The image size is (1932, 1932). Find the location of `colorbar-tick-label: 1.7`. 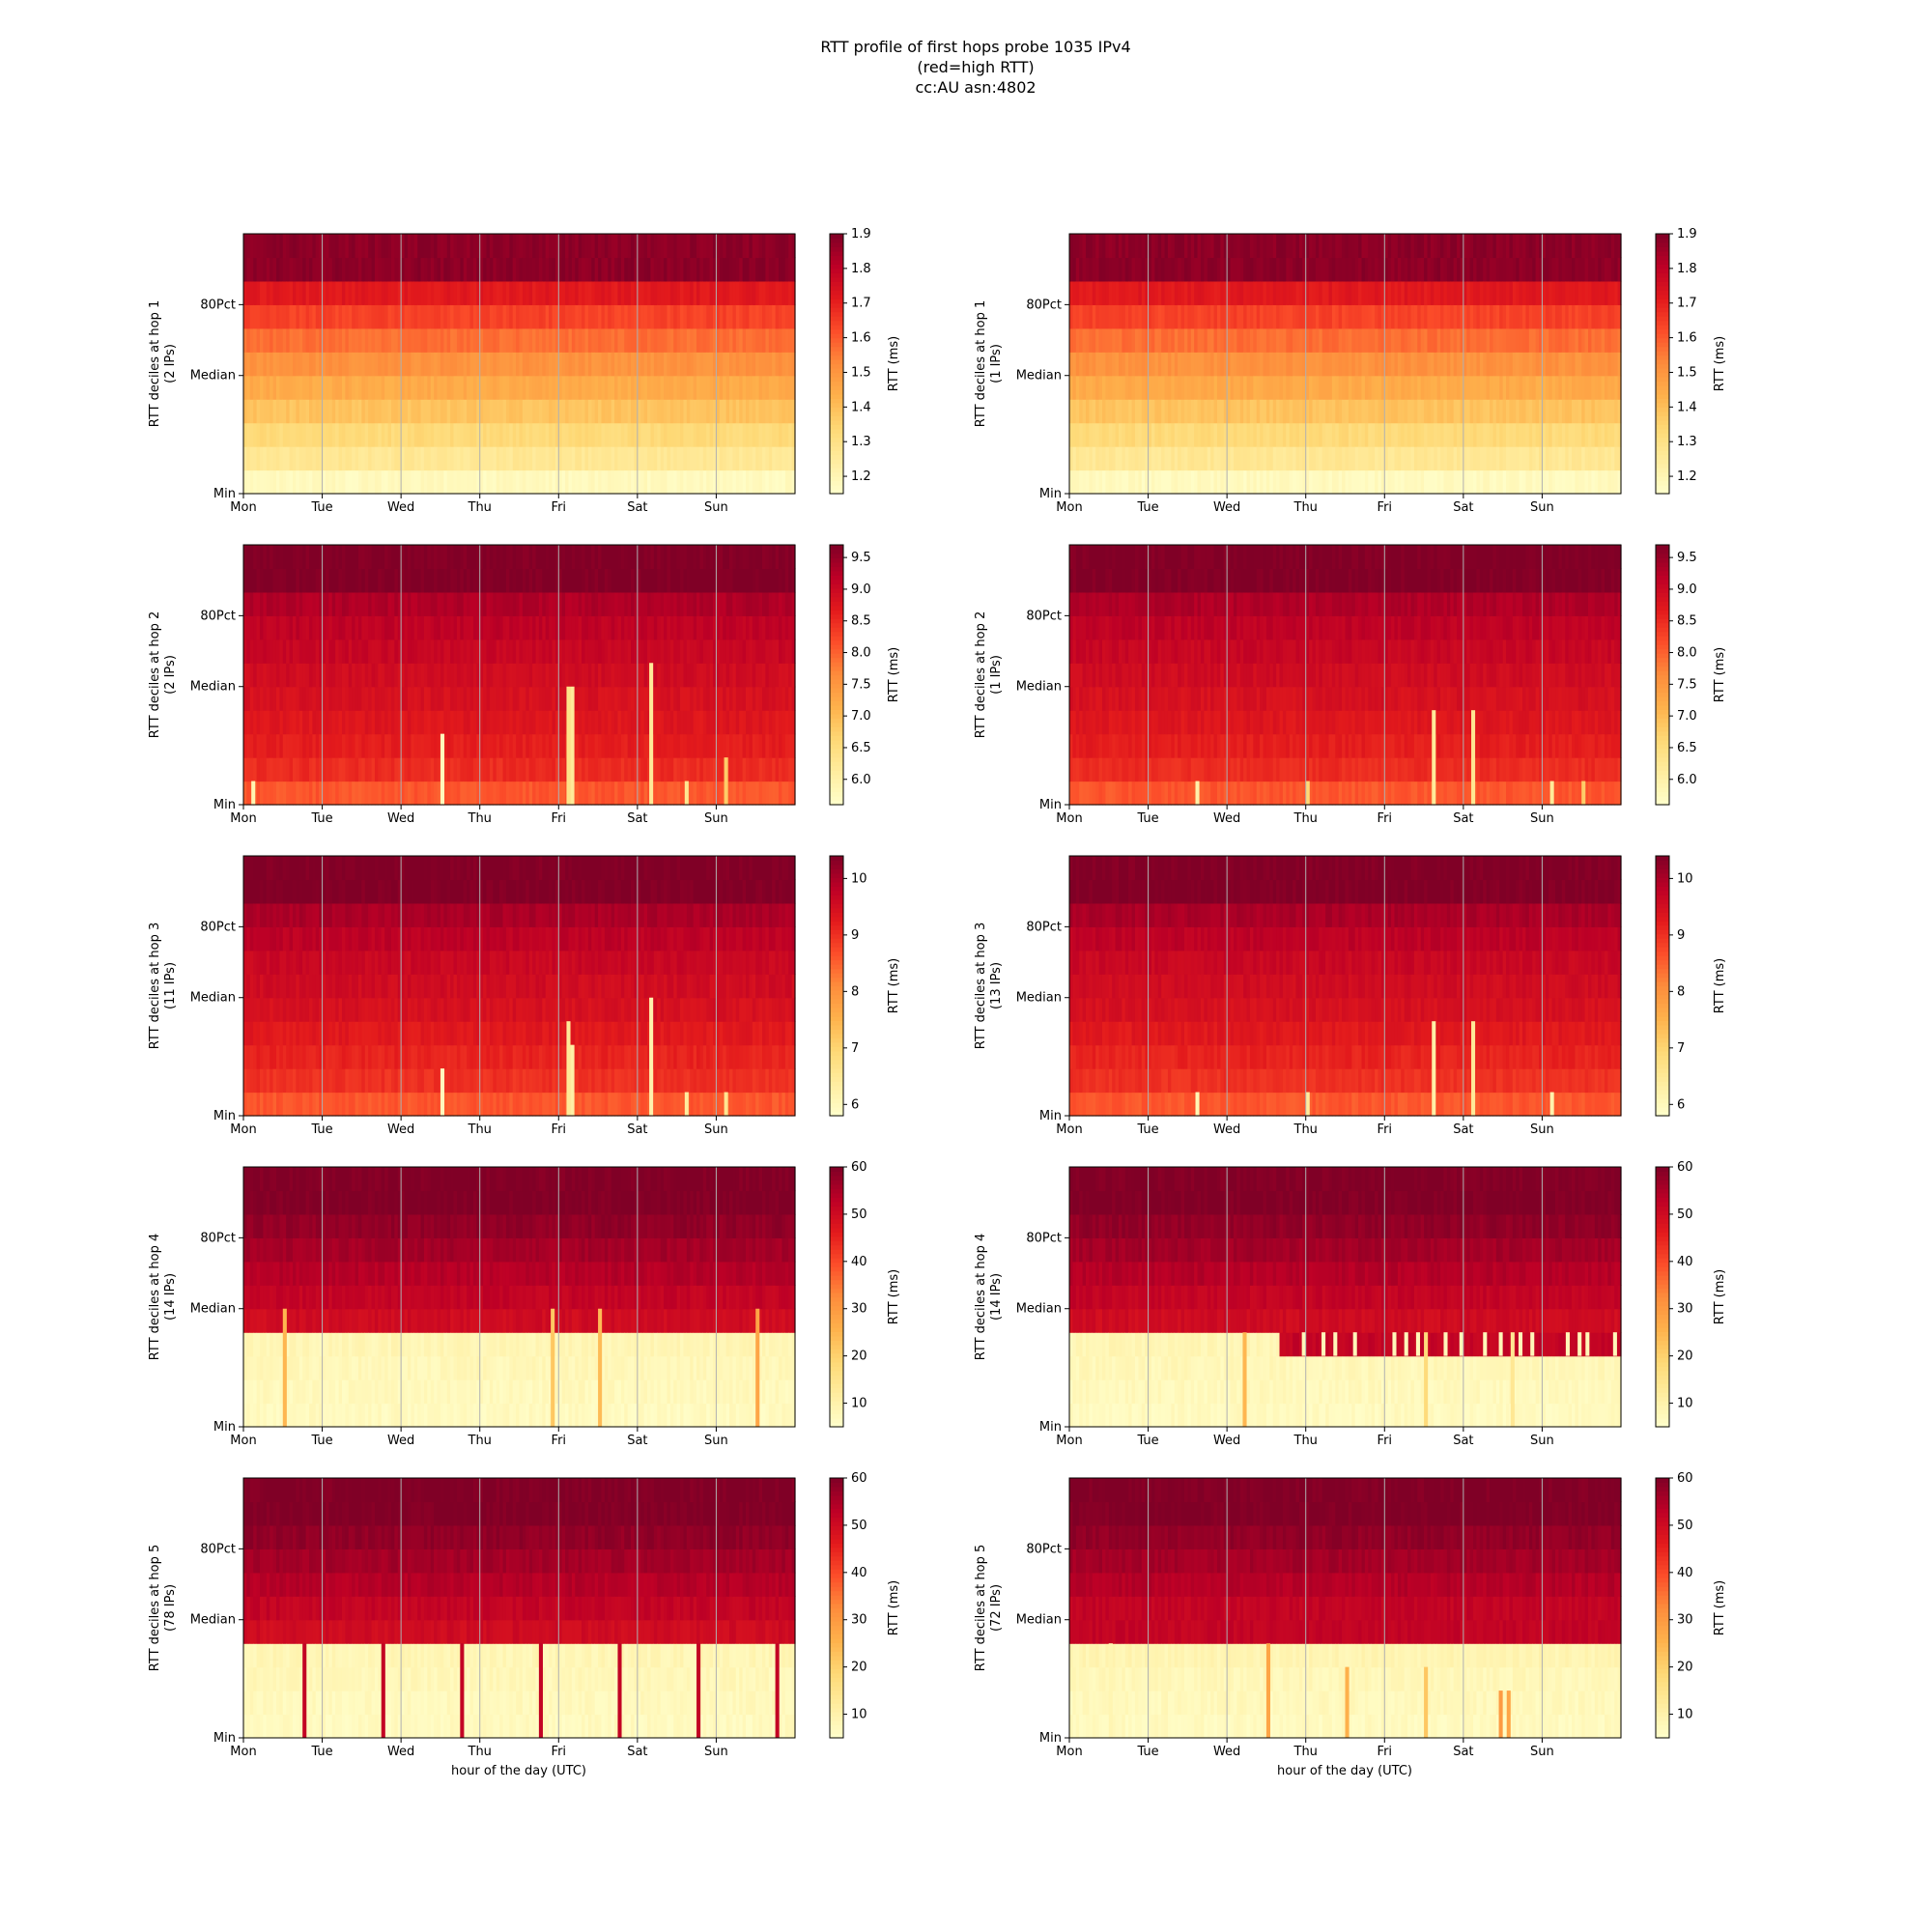

colorbar-tick-label: 1.7 is located at coordinates (861, 304).